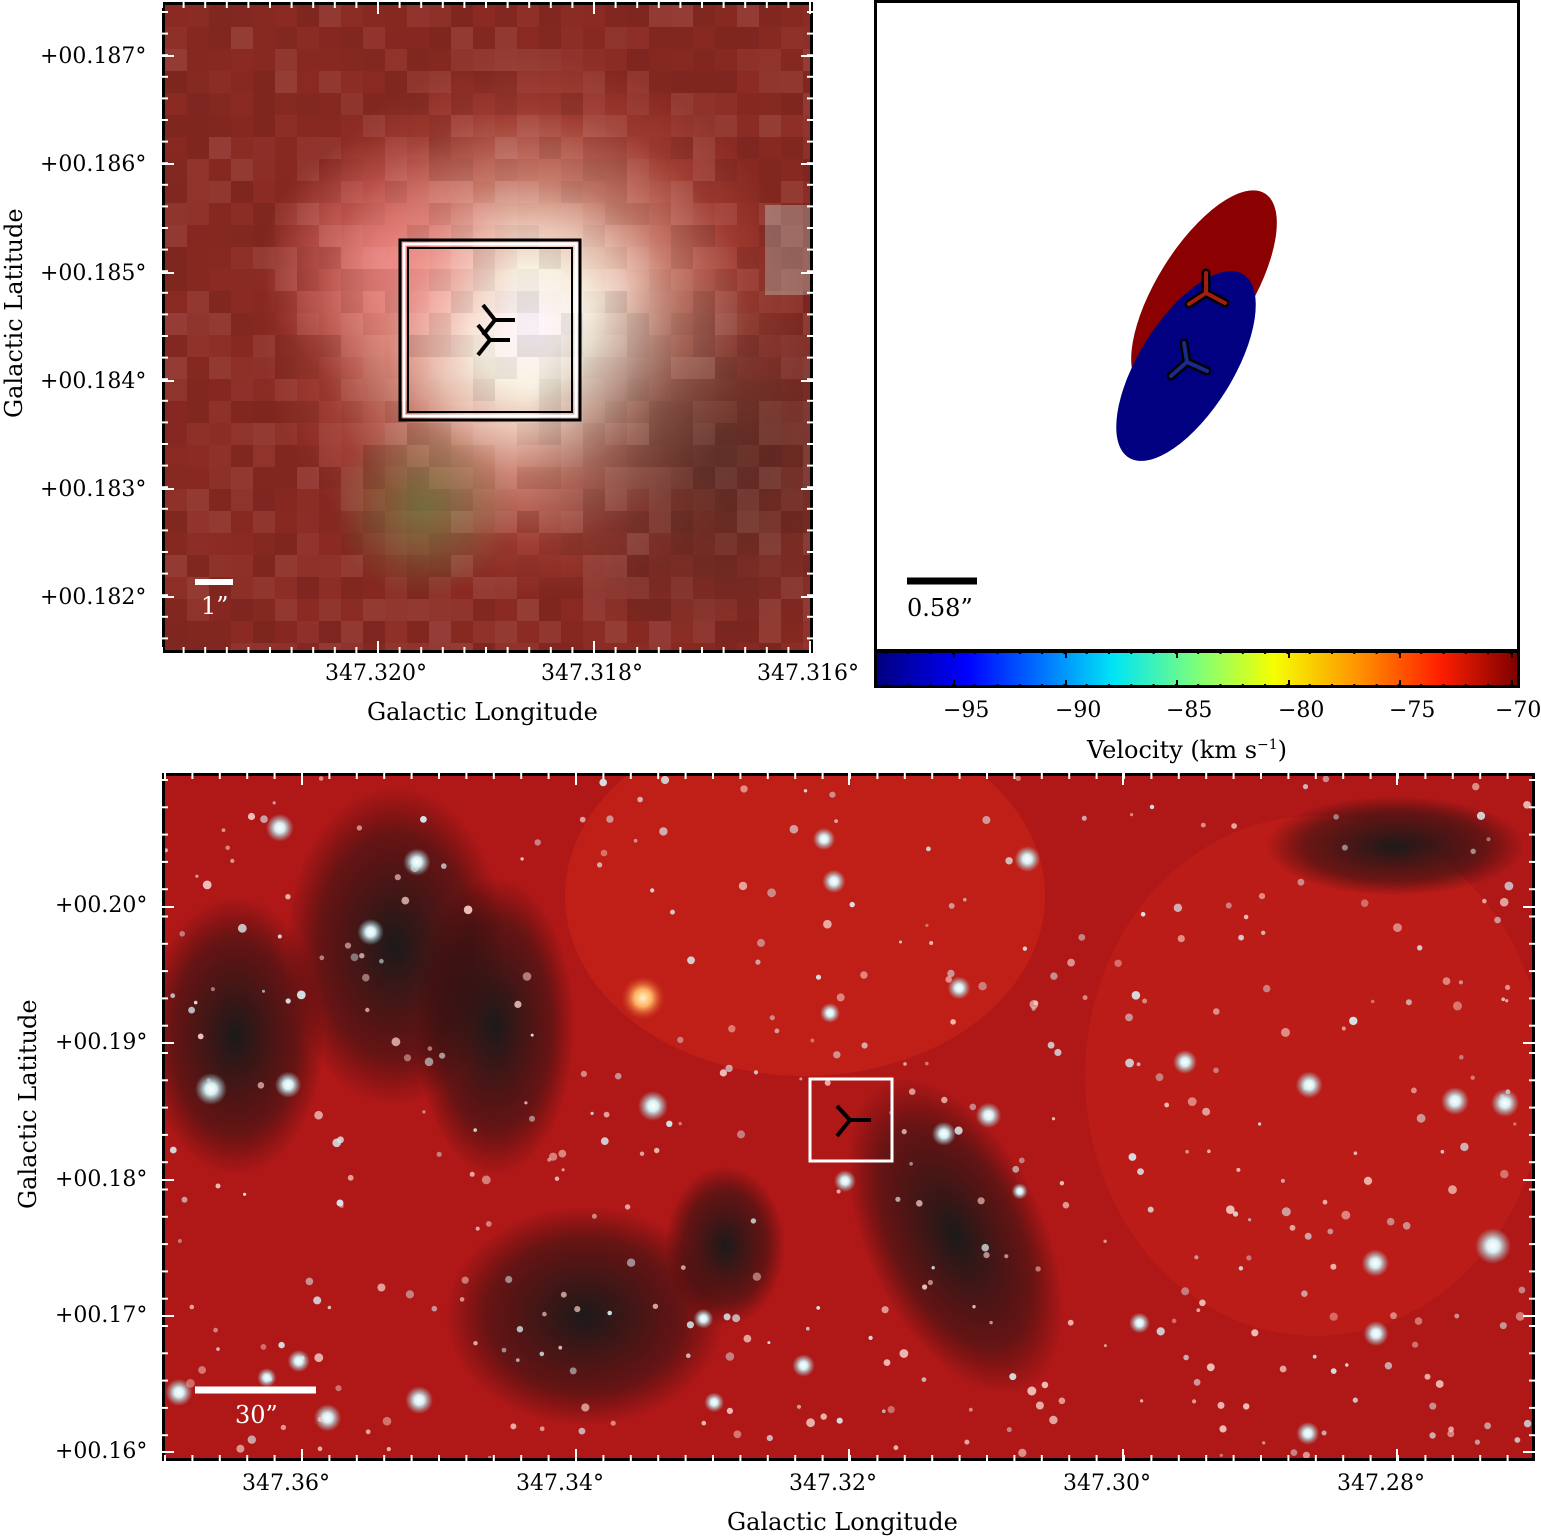 The height and width of the screenshot is (1538, 1541). Describe the element at coordinates (490, 330) in the screenshot. I see `aperture-box` at that location.